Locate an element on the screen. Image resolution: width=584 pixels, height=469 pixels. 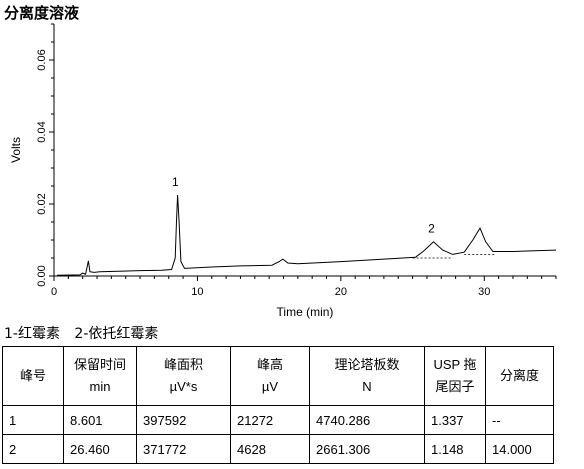
y-tick-label: 0.02 is located at coordinates (42, 203).